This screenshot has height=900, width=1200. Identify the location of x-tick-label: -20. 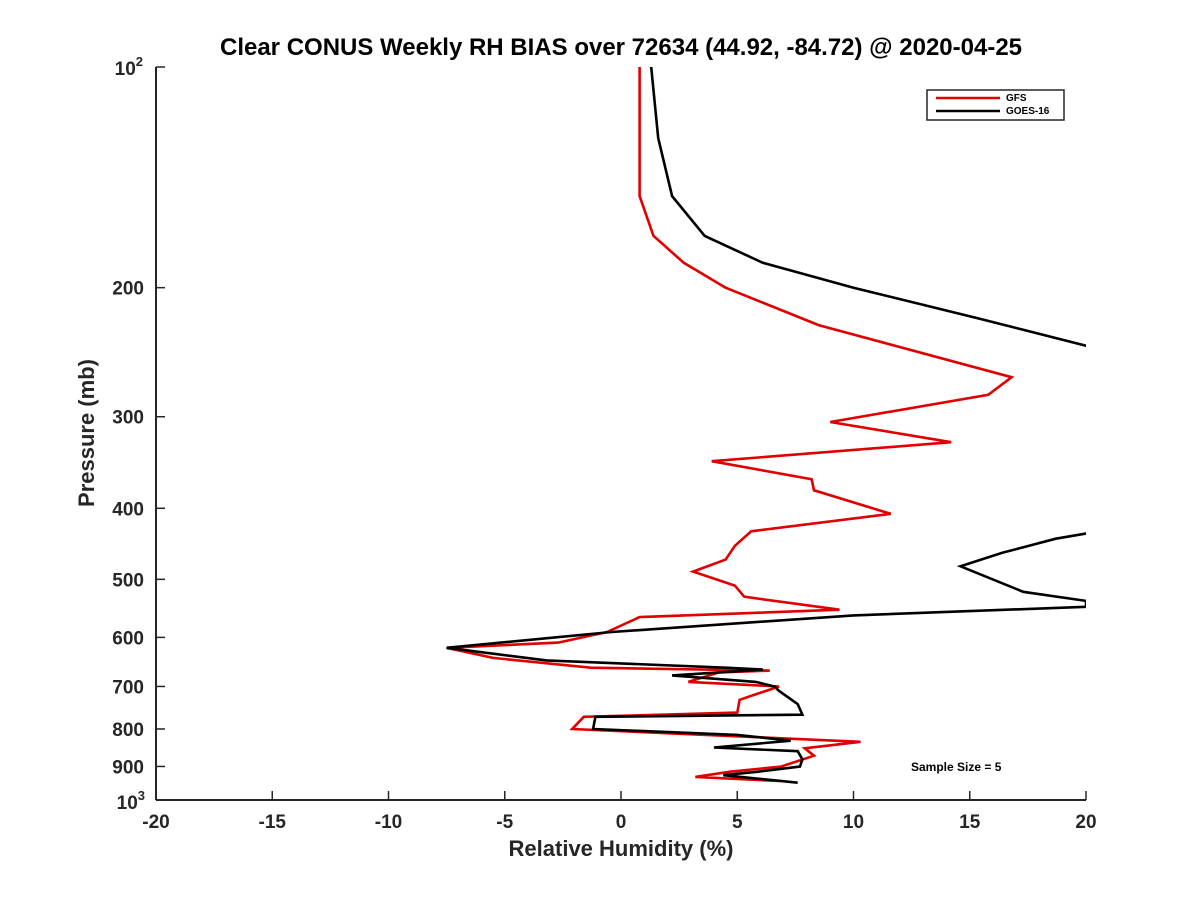
(155, 822).